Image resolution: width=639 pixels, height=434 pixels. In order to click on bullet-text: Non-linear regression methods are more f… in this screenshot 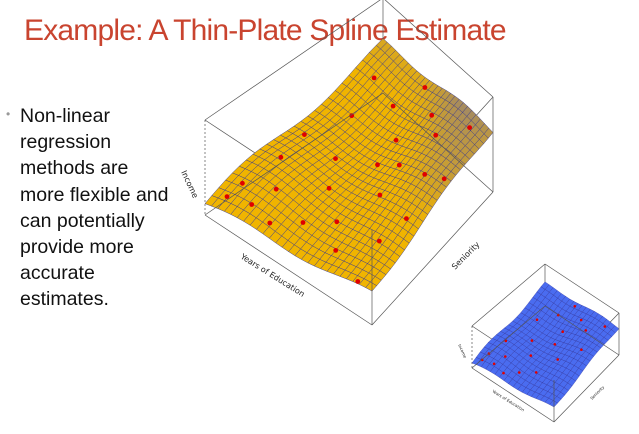, I will do `click(94, 208)`.